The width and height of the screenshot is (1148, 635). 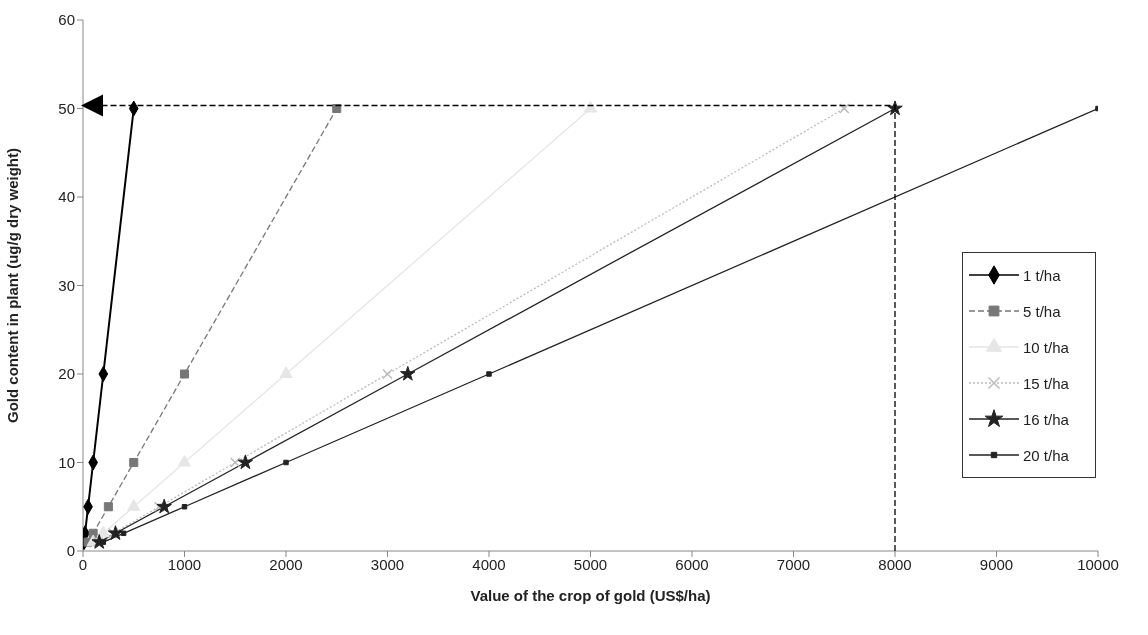 I want to click on x-tick-label: 8000, so click(x=895, y=564).